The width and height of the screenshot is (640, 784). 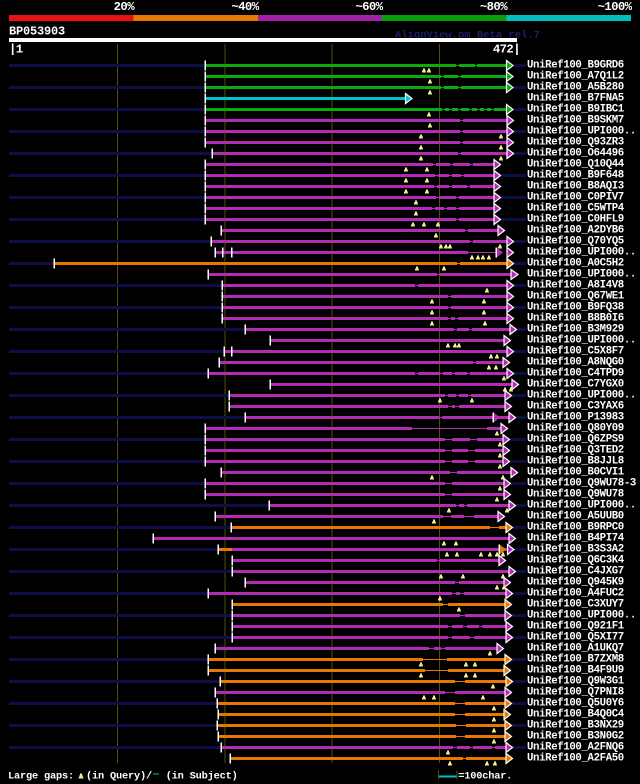 I want to click on svg-text: UniRef100_A0C5H2, so click(x=575, y=263).